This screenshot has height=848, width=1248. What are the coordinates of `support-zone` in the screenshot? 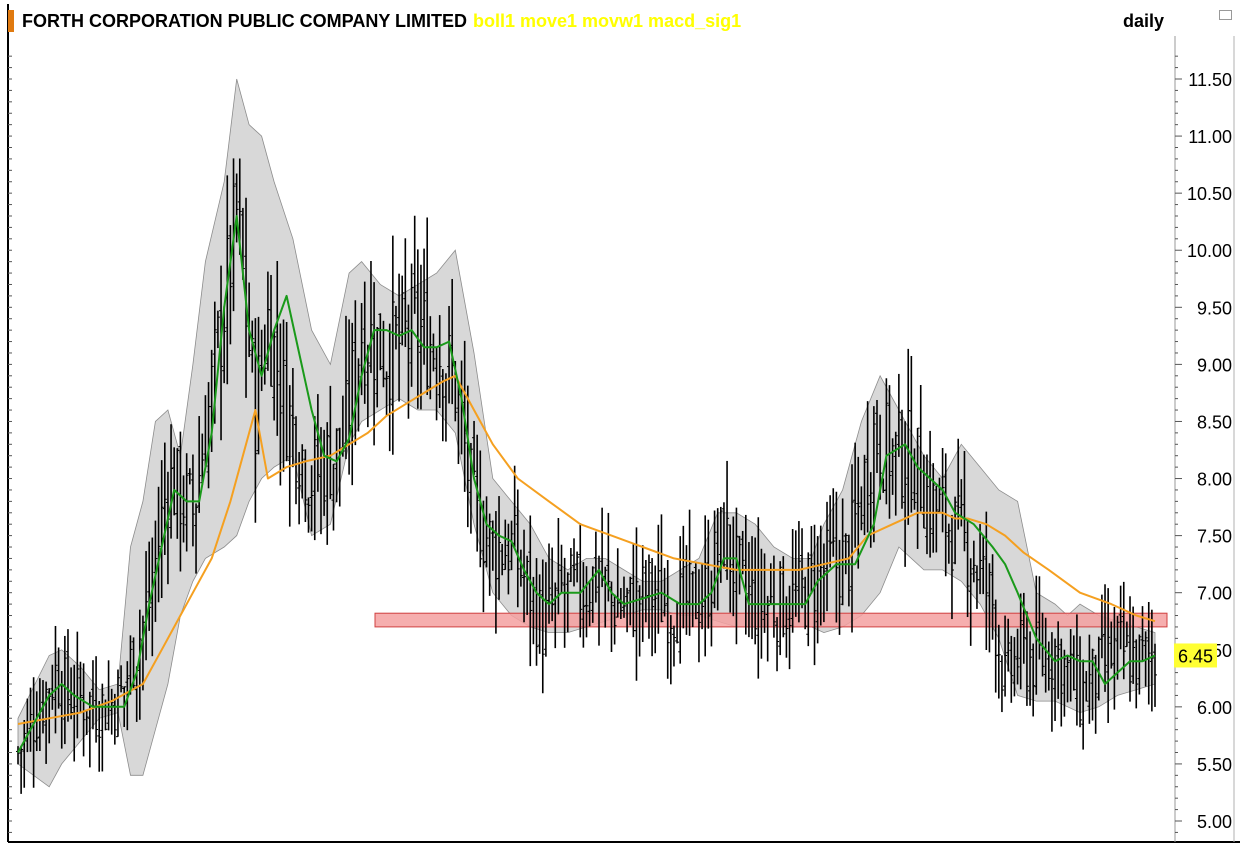 It's located at (771, 620).